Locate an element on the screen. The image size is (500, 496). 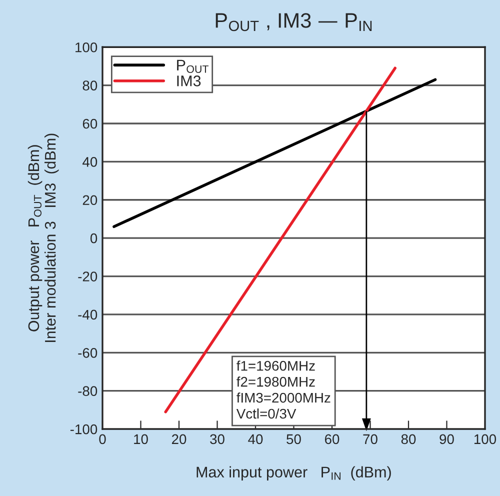
x-tick-label: 20 is located at coordinates (179, 439).